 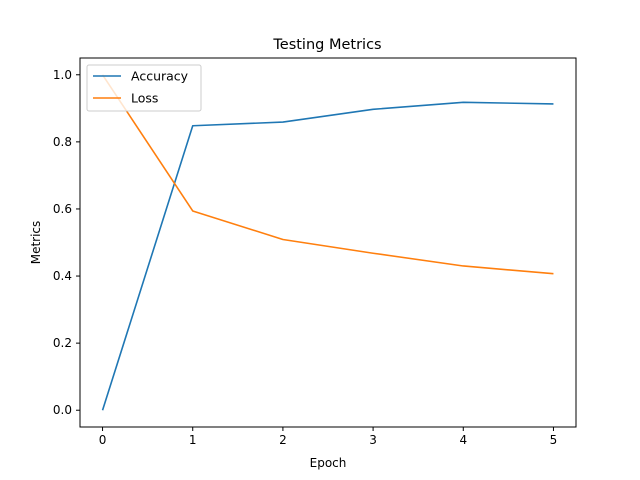 I want to click on y-tick-label: 0.8, so click(x=62, y=142).